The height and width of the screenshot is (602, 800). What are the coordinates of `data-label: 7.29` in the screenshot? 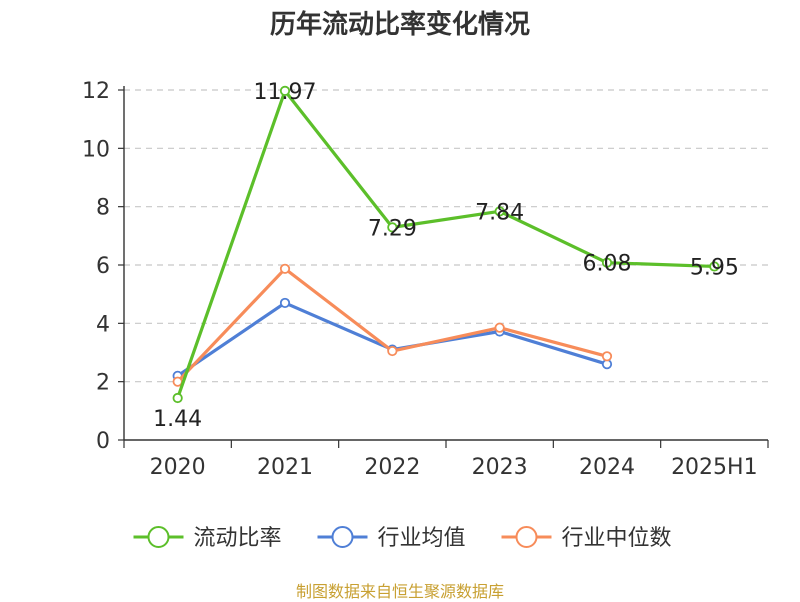 It's located at (392, 228).